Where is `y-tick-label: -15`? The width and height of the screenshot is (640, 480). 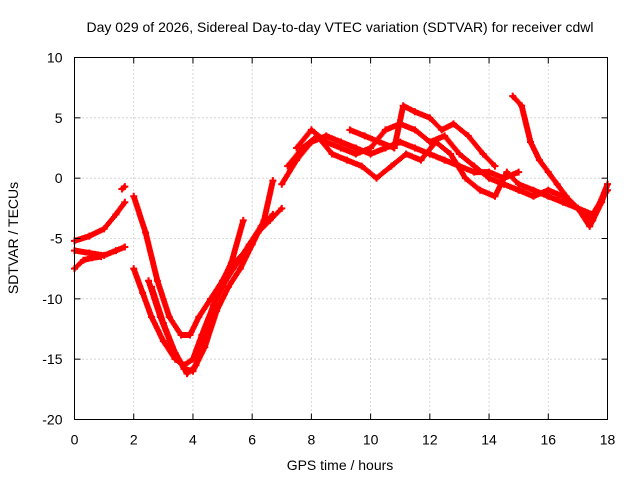 y-tick-label: -15 is located at coordinates (52, 359).